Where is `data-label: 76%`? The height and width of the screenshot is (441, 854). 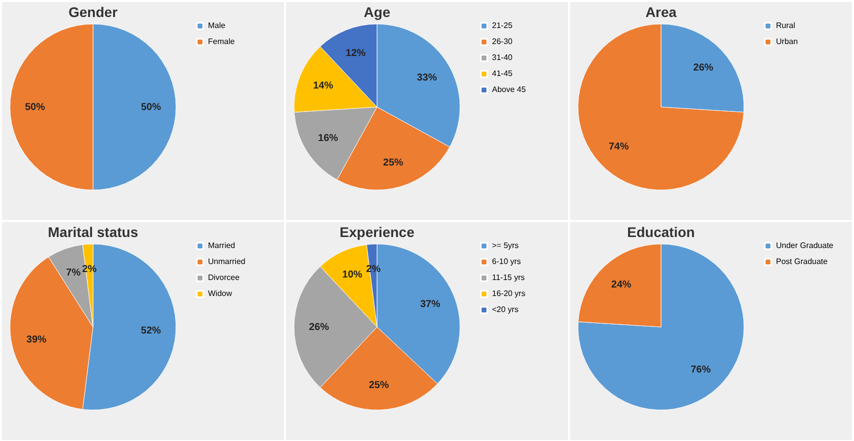 data-label: 76% is located at coordinates (700, 370).